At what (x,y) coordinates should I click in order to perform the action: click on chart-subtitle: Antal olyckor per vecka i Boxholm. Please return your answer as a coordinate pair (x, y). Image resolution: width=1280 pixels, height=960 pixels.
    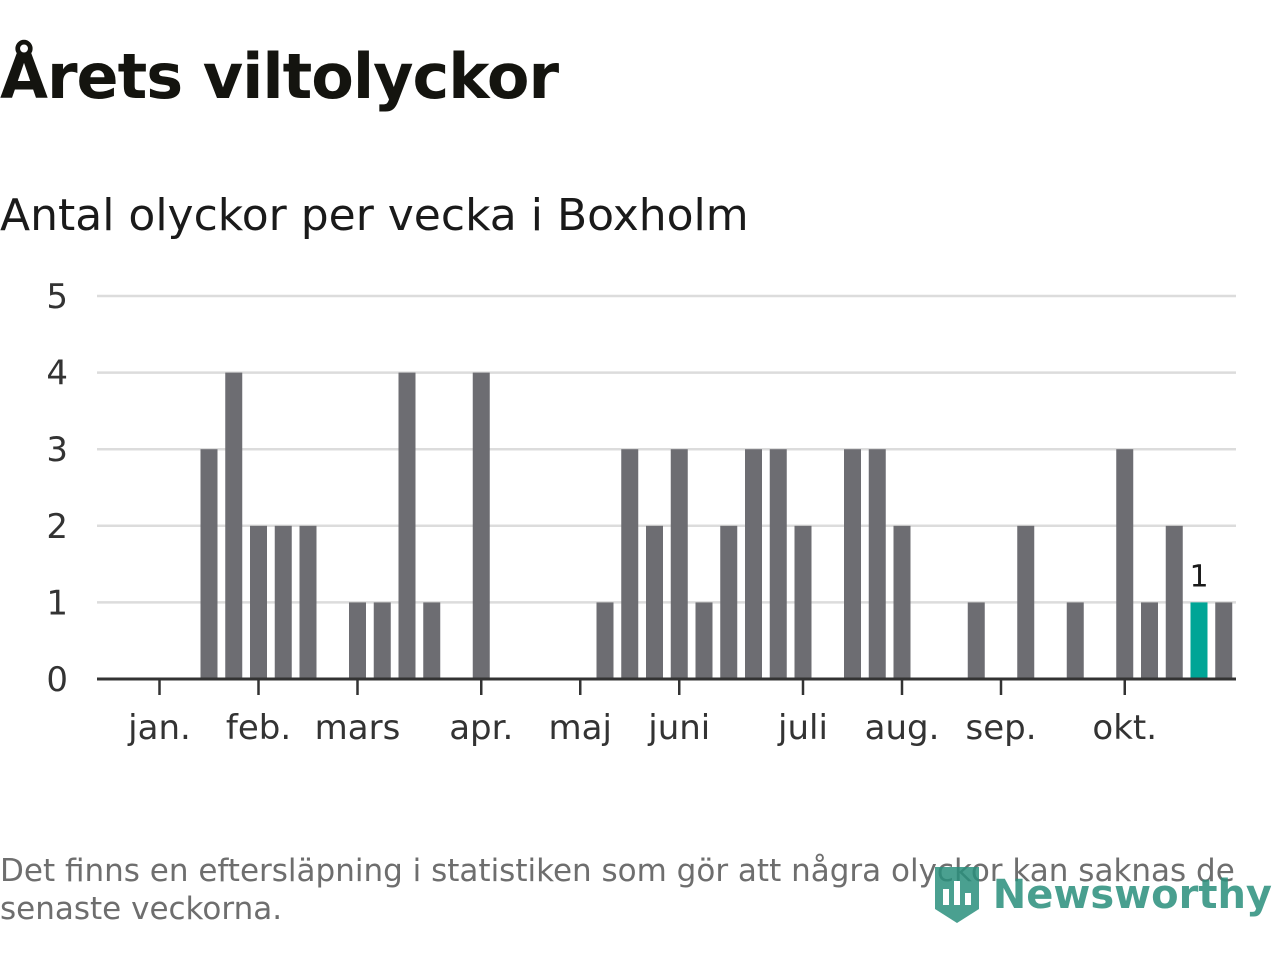
    Looking at the image, I should click on (374, 215).